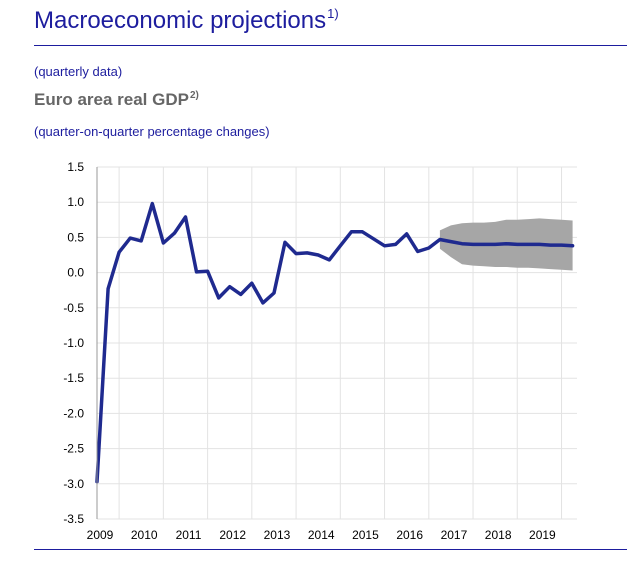 The height and width of the screenshot is (562, 627). I want to click on y-tick-label: 0.0, so click(75, 273).